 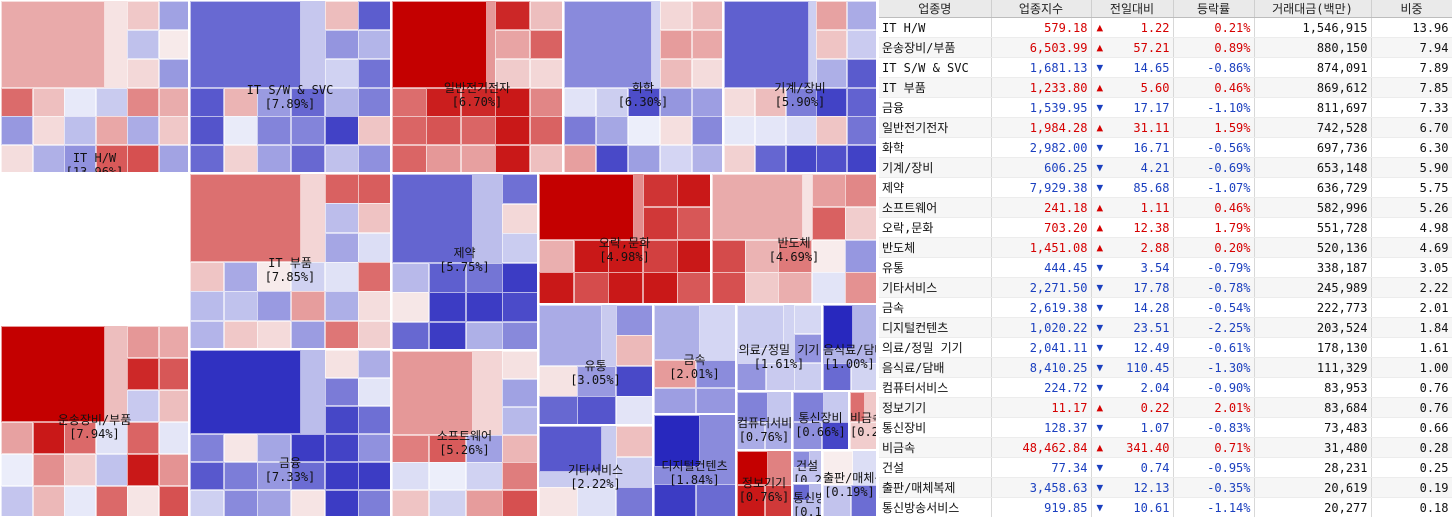 What do you see at coordinates (863, 420) in the screenshot?
I see `sector-tile: 비금속[0.28%]` at bounding box center [863, 420].